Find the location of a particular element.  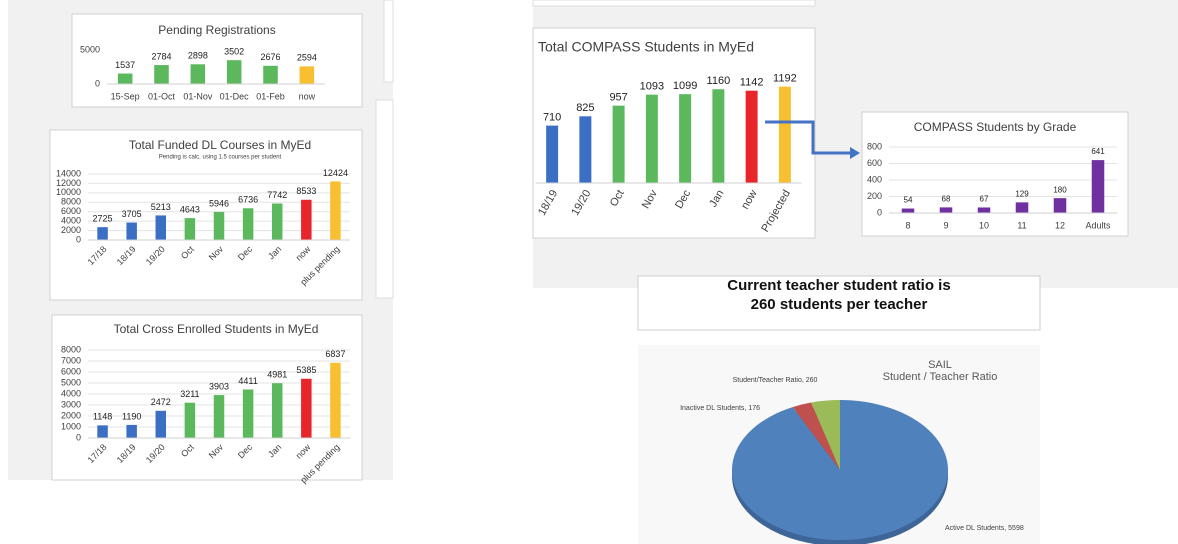

value-label: 4643 is located at coordinates (190, 209).